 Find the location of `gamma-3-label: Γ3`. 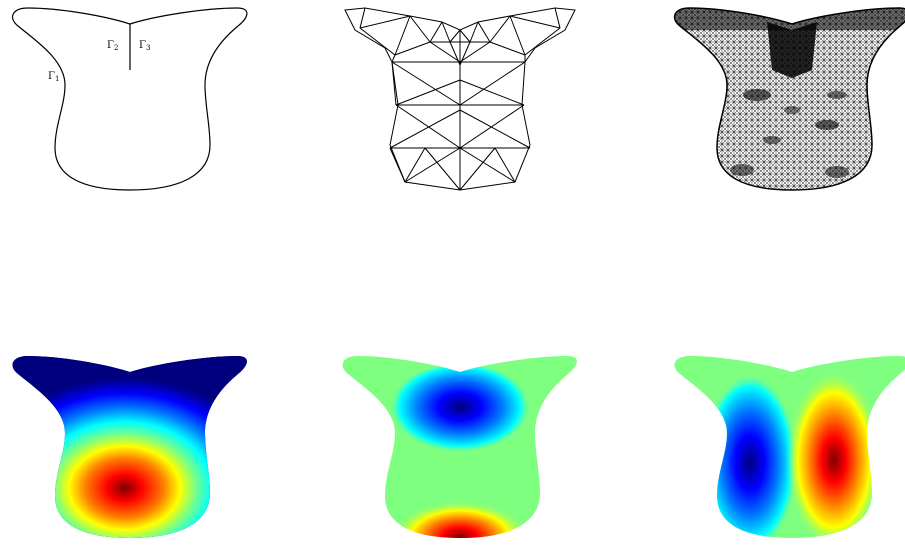

gamma-3-label: Γ3 is located at coordinates (144, 46).